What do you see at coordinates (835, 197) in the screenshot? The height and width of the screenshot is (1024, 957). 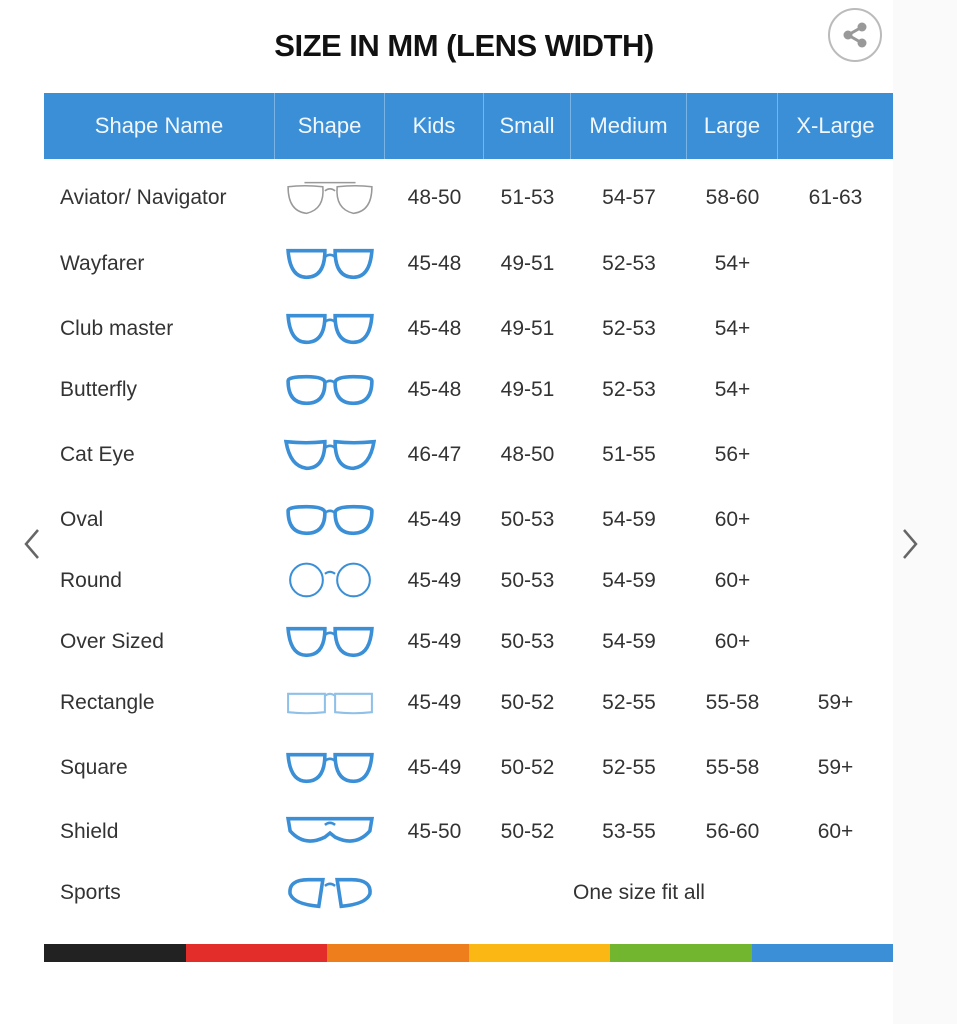 I see `size-x-large: 61-63` at bounding box center [835, 197].